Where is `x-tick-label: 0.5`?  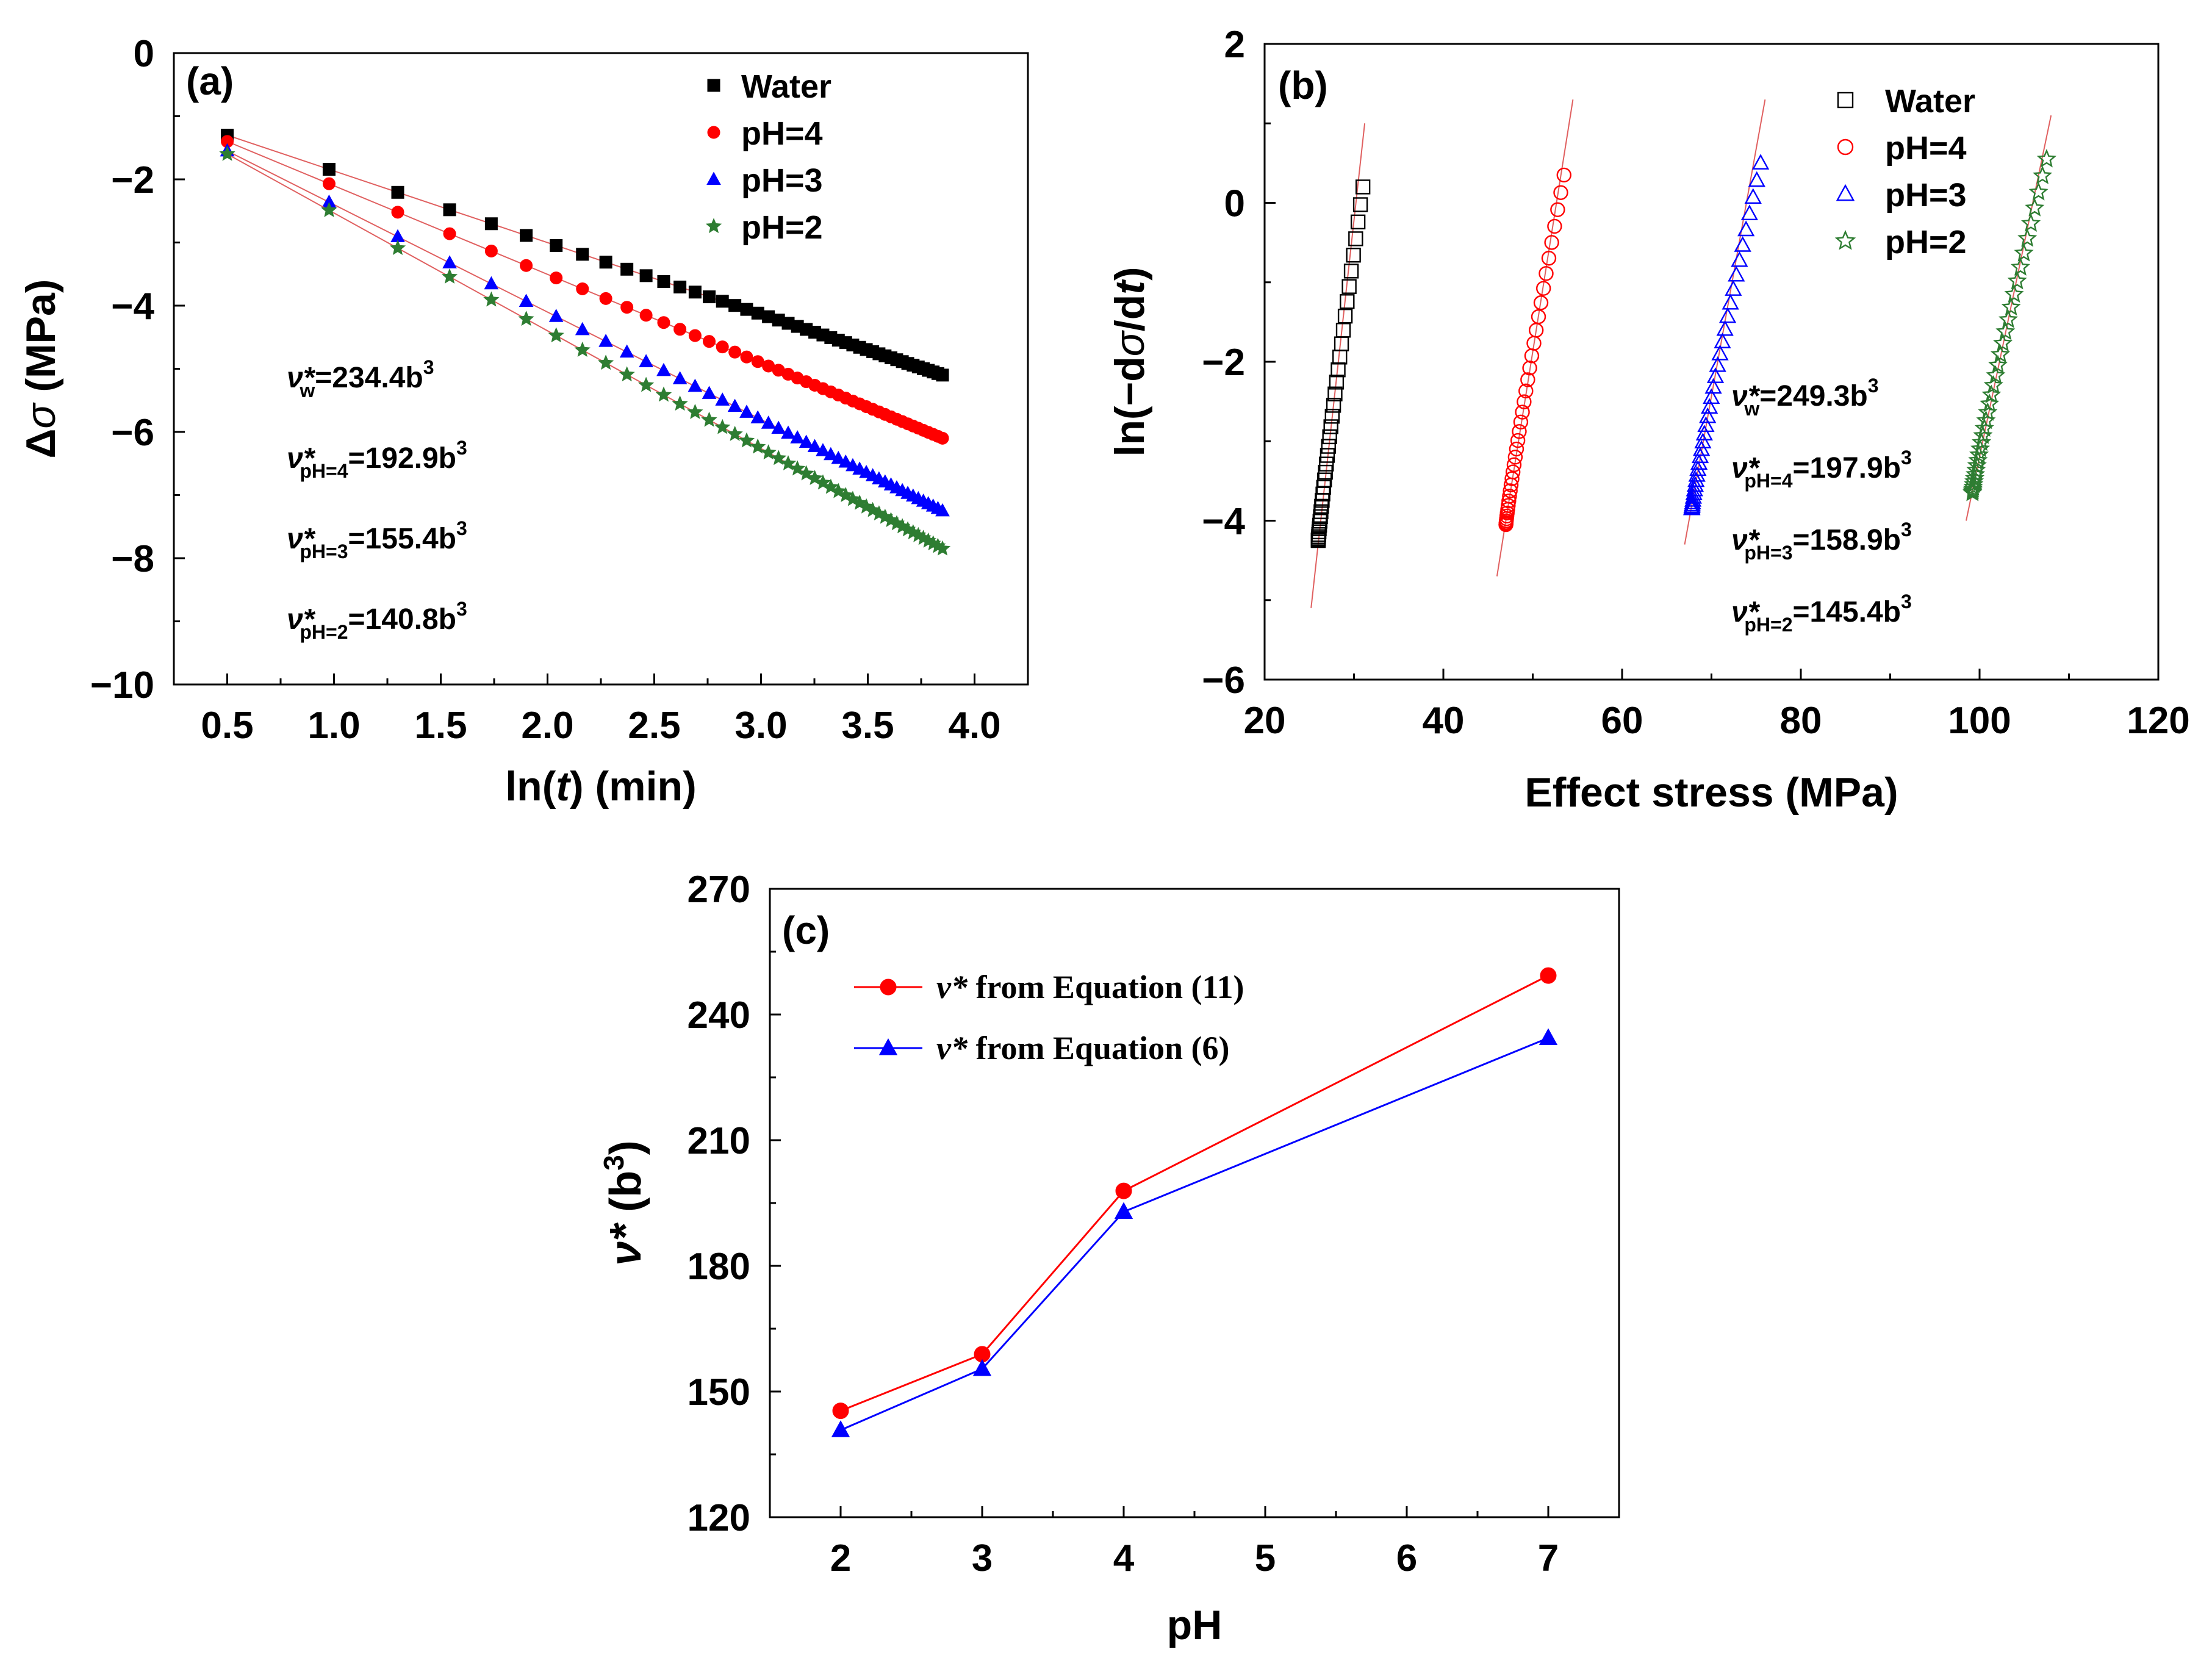
x-tick-label: 0.5 is located at coordinates (227, 726).